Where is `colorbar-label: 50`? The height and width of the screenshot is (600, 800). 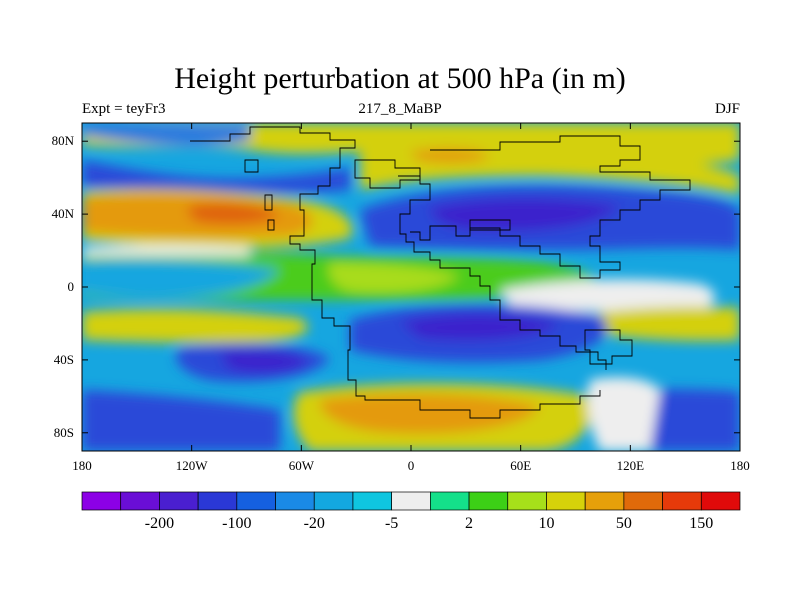 colorbar-label: 50 is located at coordinates (624, 523).